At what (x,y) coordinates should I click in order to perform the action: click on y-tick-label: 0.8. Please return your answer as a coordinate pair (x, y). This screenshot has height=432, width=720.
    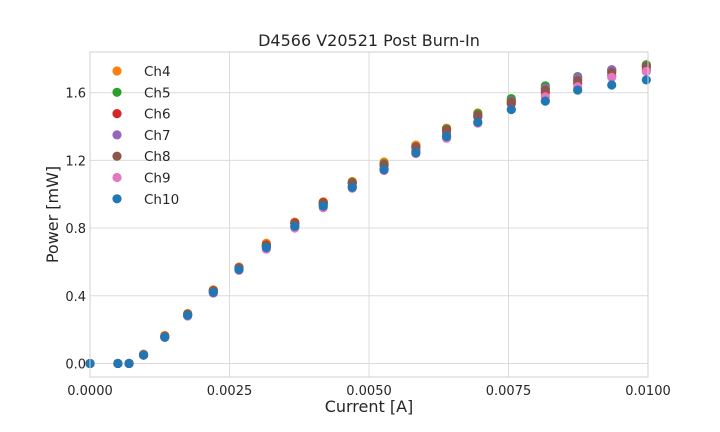
    Looking at the image, I should click on (75, 229).